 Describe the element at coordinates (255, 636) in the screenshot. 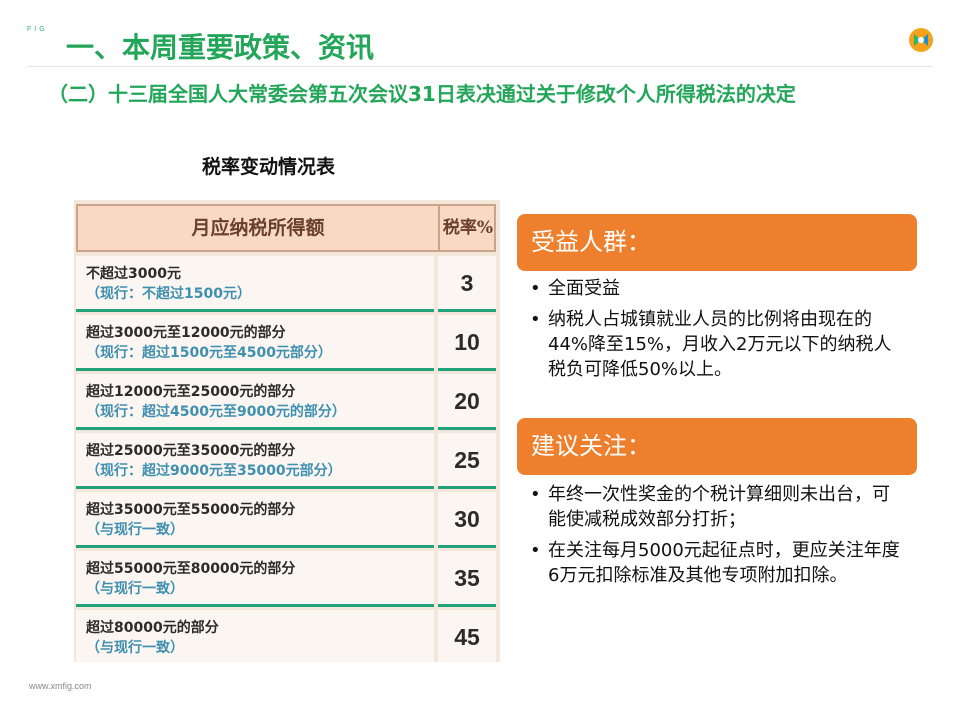

I see `bracket-cell: 超过80000元的部分 （与现行一致）` at that location.